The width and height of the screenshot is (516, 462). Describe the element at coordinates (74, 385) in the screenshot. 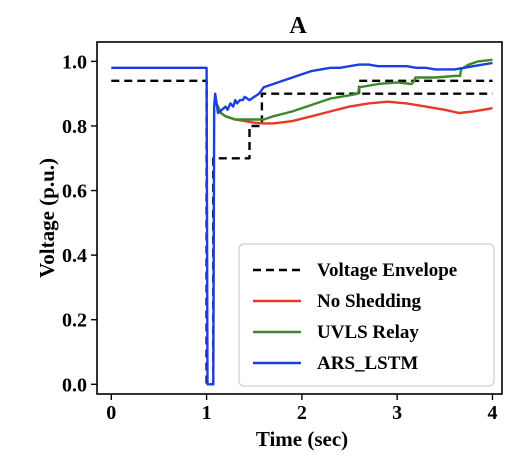

I see `y-tick-label: 0.0` at that location.